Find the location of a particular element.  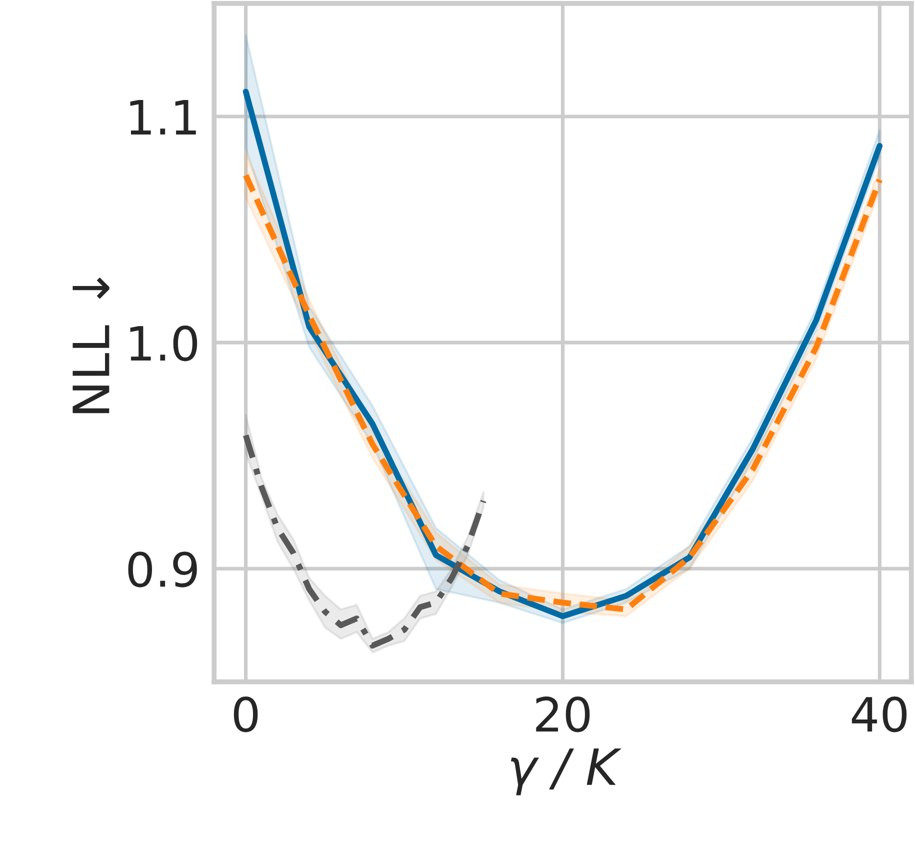

x-tick-label: 20 is located at coordinates (563, 714).